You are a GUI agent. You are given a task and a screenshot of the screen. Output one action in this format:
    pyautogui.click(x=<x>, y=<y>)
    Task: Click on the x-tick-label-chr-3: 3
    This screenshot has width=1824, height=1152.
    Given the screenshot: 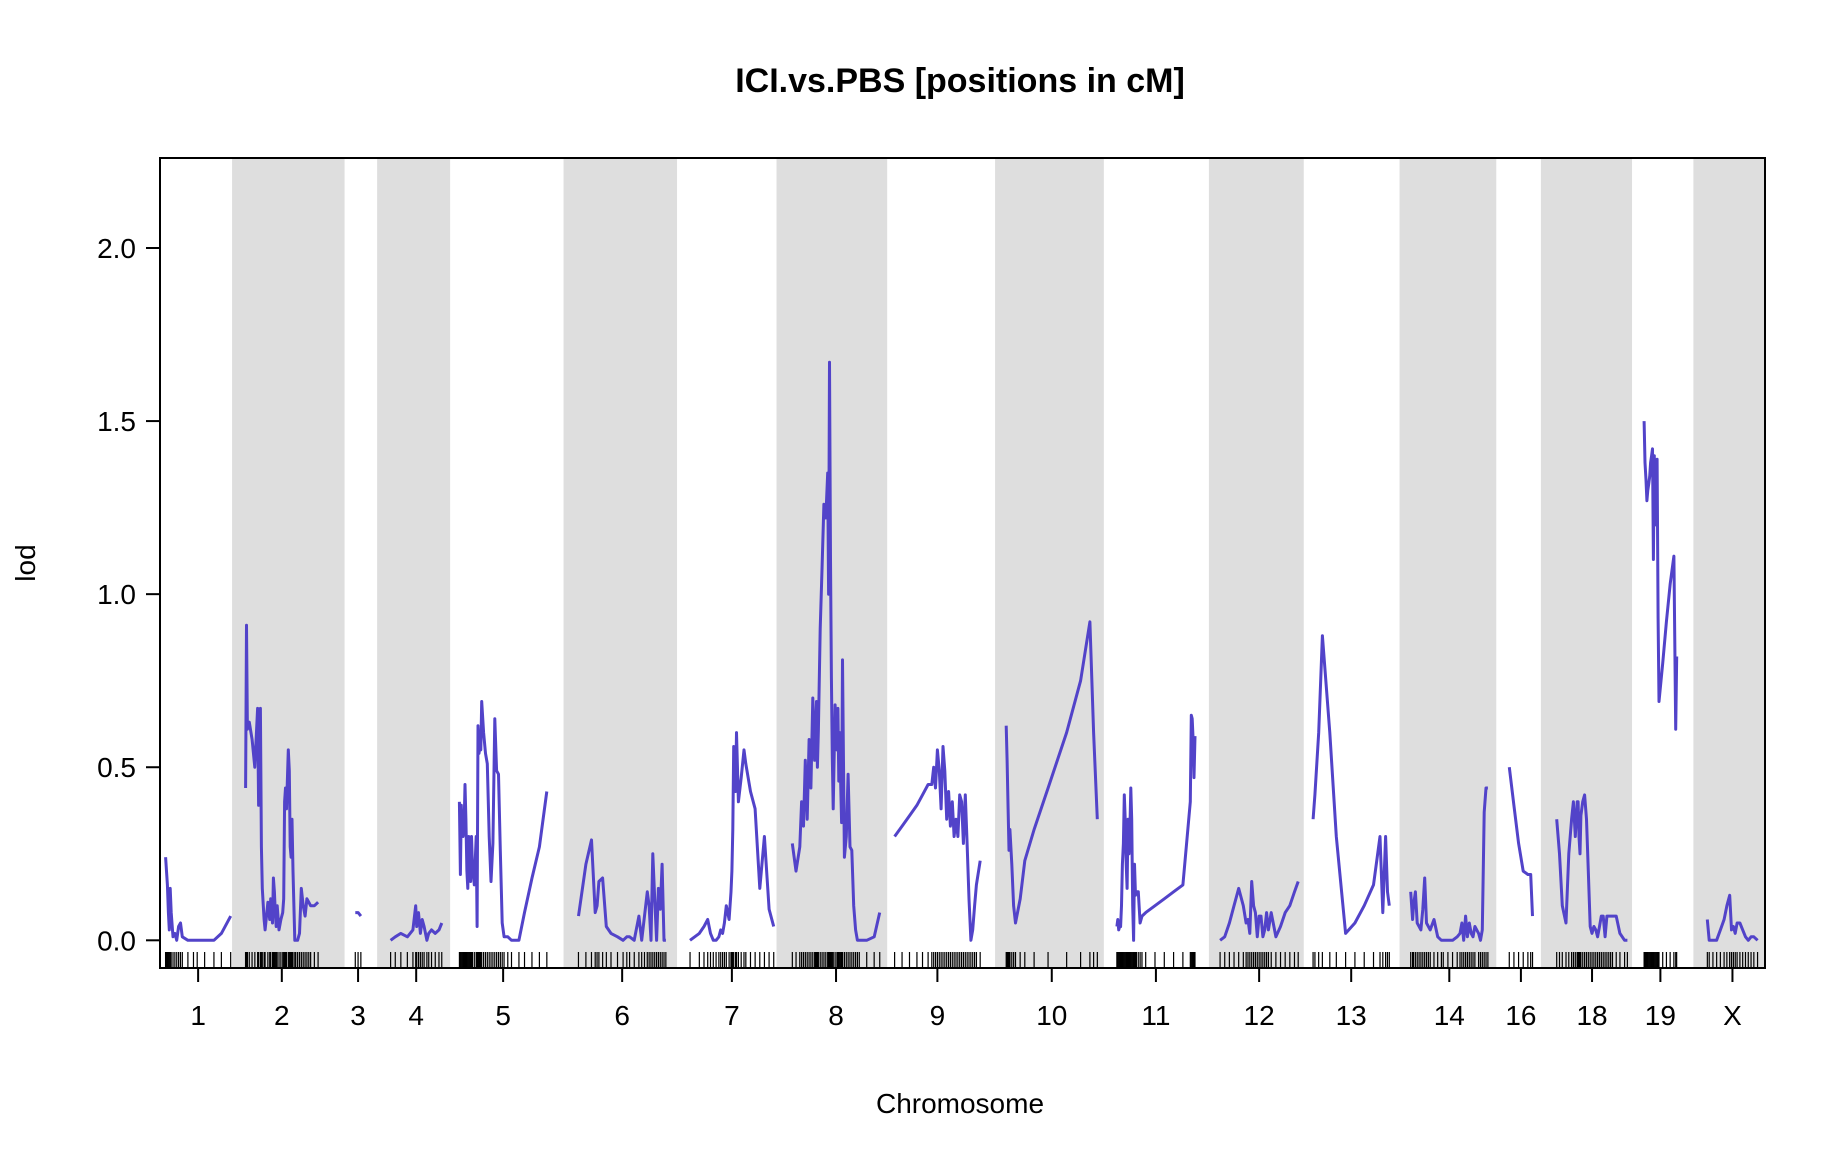 What is the action you would take?
    pyautogui.click(x=358, y=1015)
    